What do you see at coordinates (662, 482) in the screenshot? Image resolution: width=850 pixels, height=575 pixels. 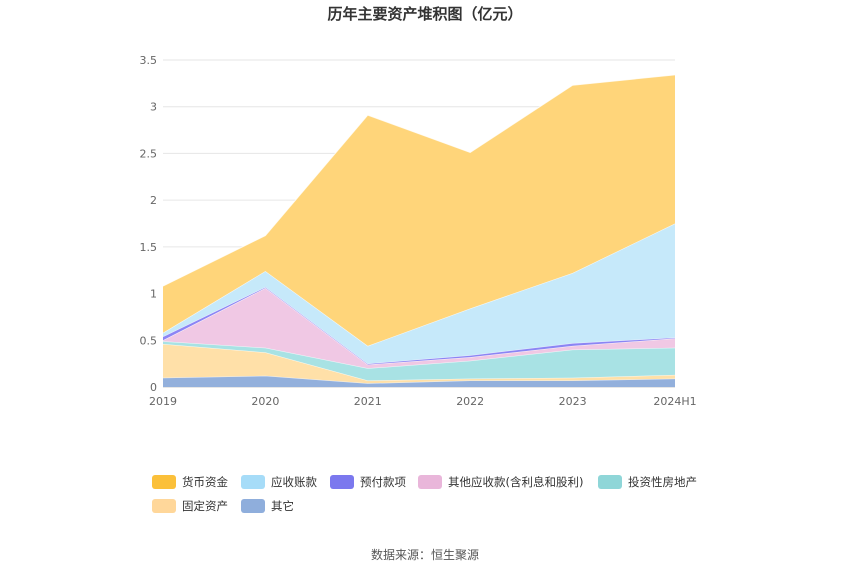 I see `legend-label: 投资性房地产` at bounding box center [662, 482].